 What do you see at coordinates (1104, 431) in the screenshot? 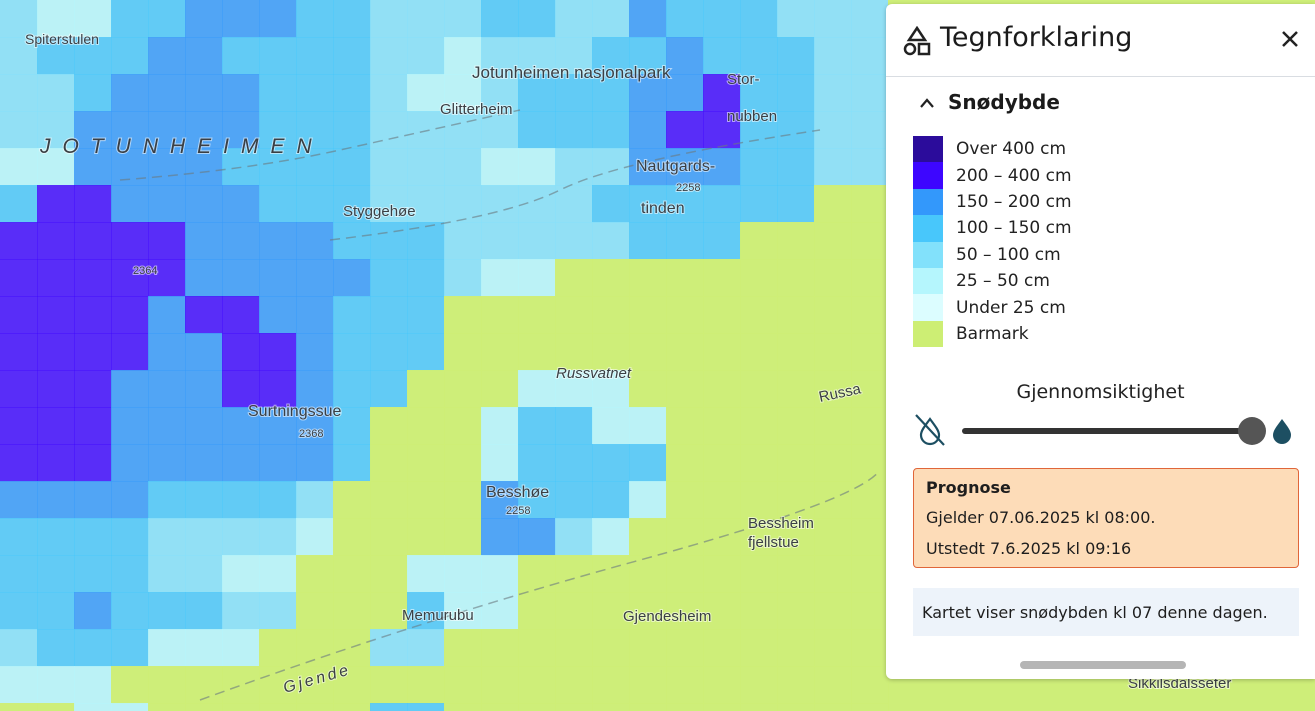
I see `opacity-slider` at bounding box center [1104, 431].